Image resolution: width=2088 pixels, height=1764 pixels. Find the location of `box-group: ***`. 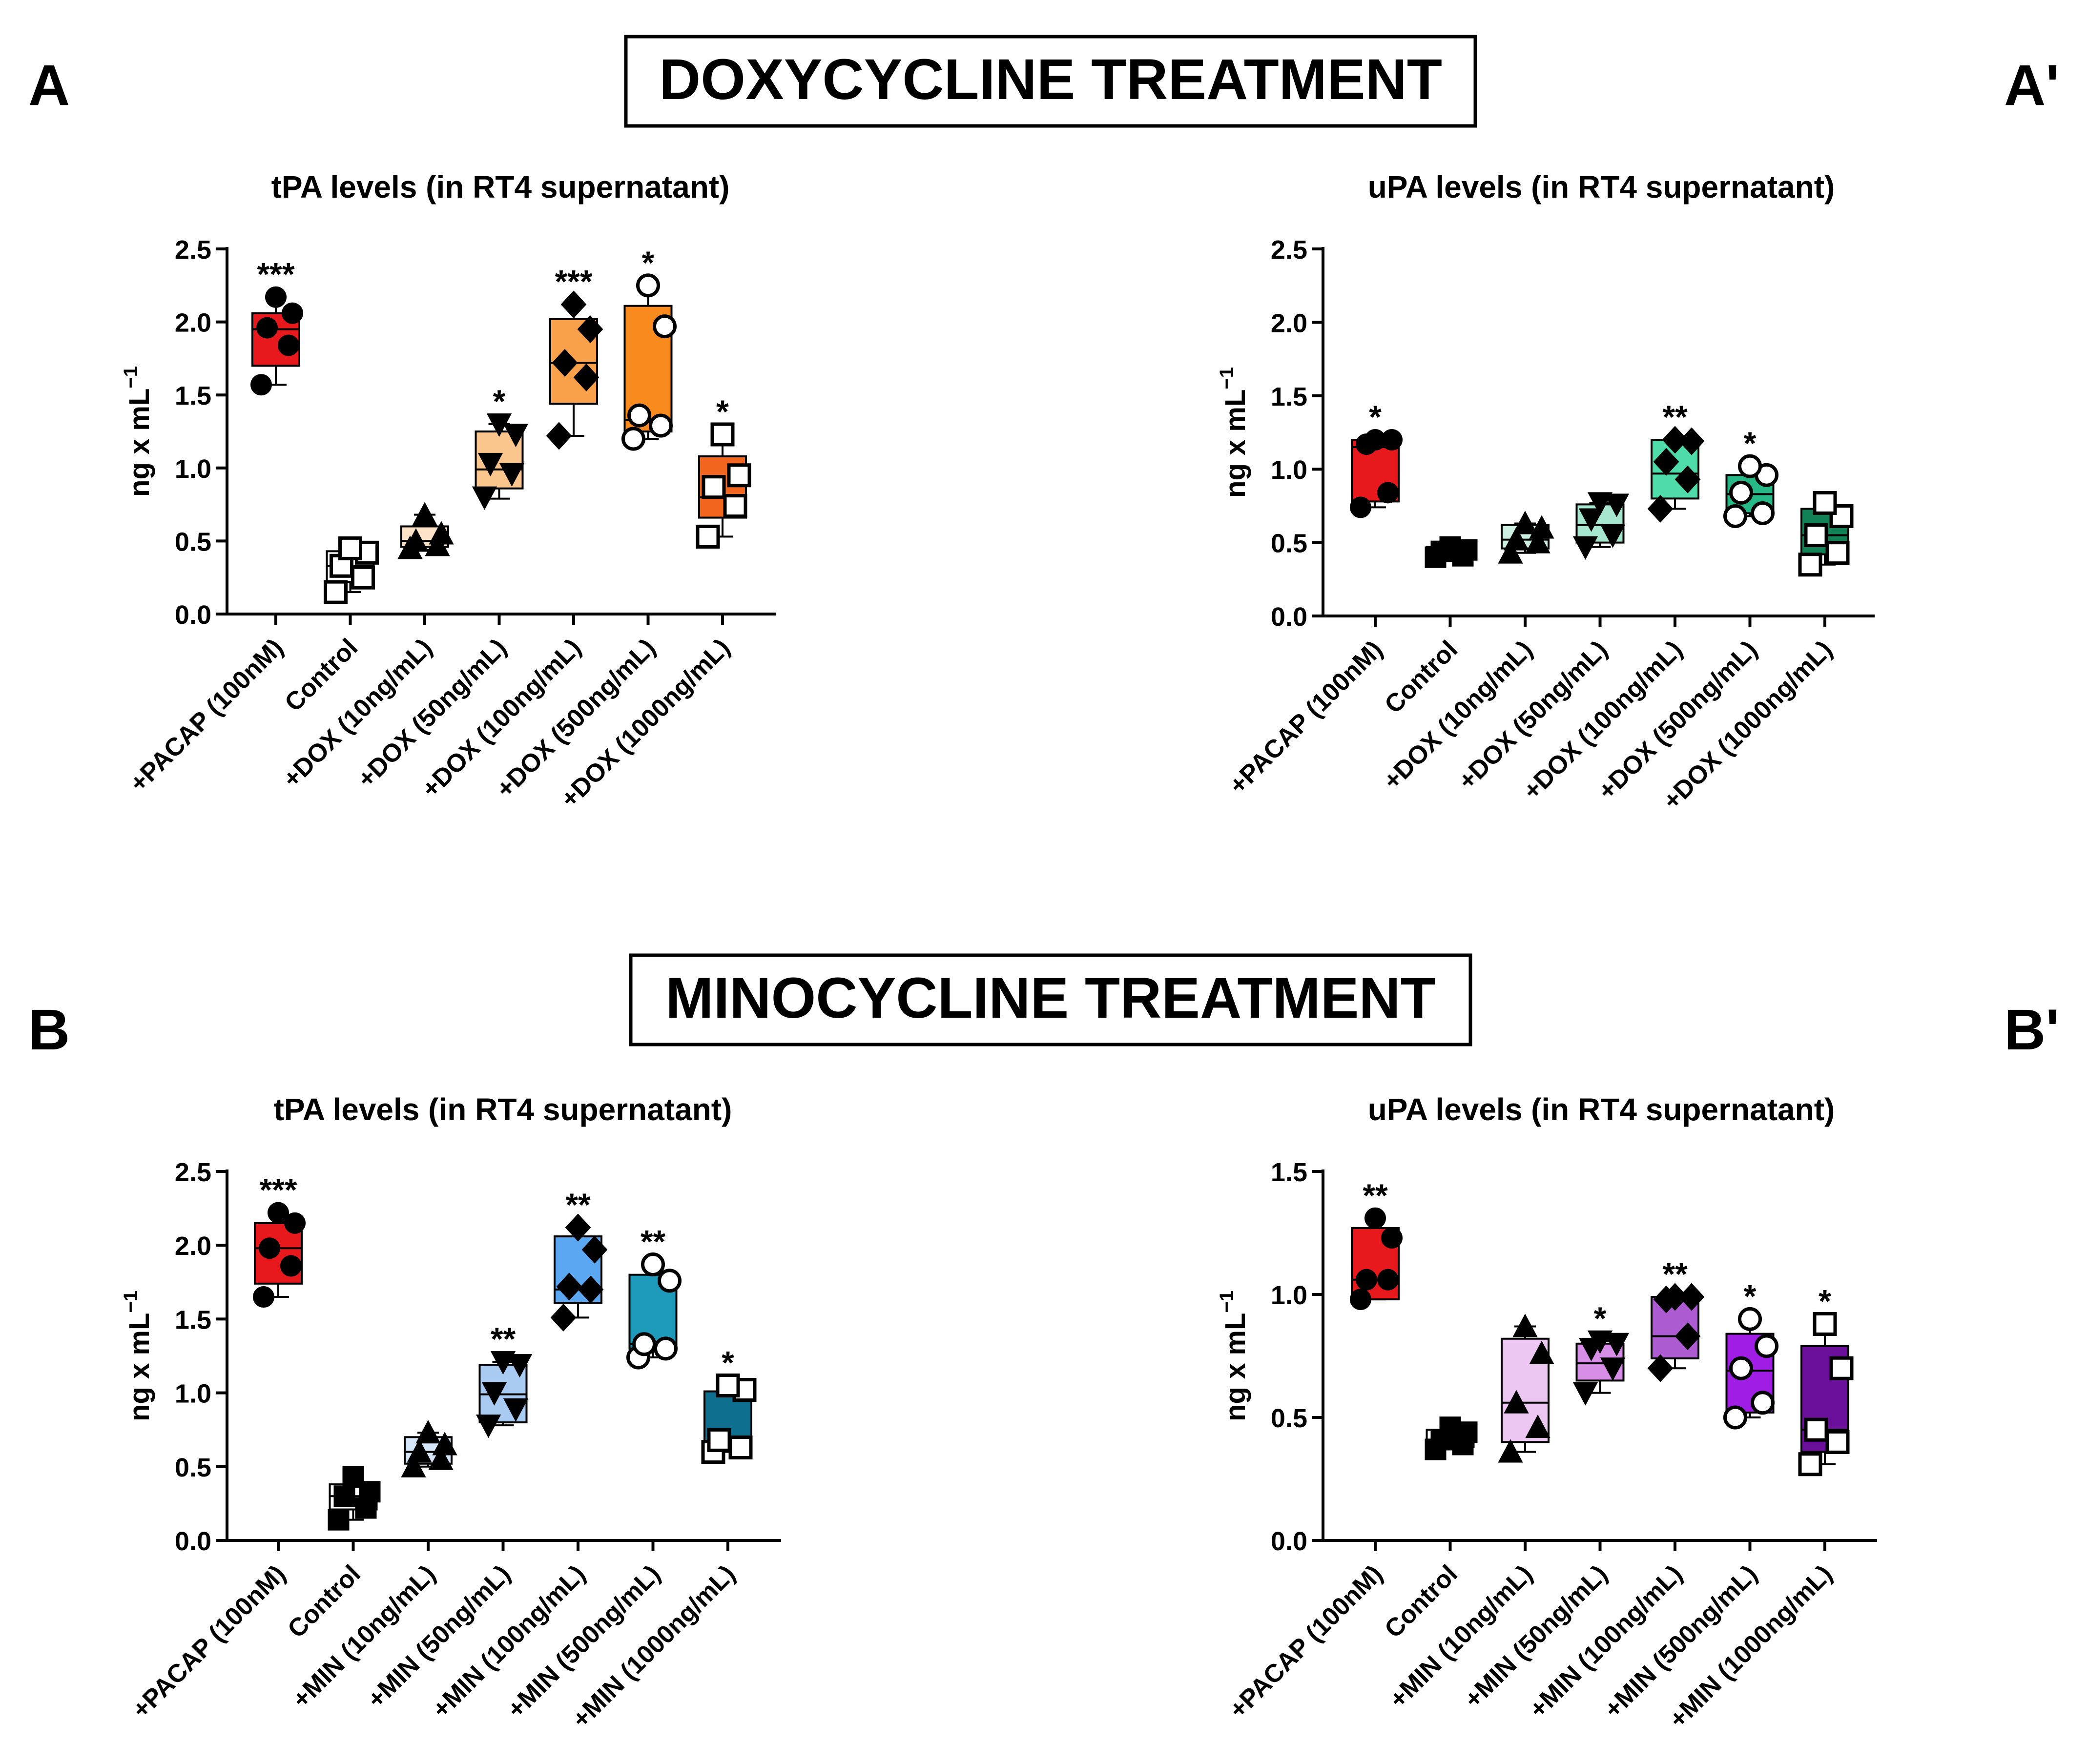

box-group: *** is located at coordinates (574, 357).